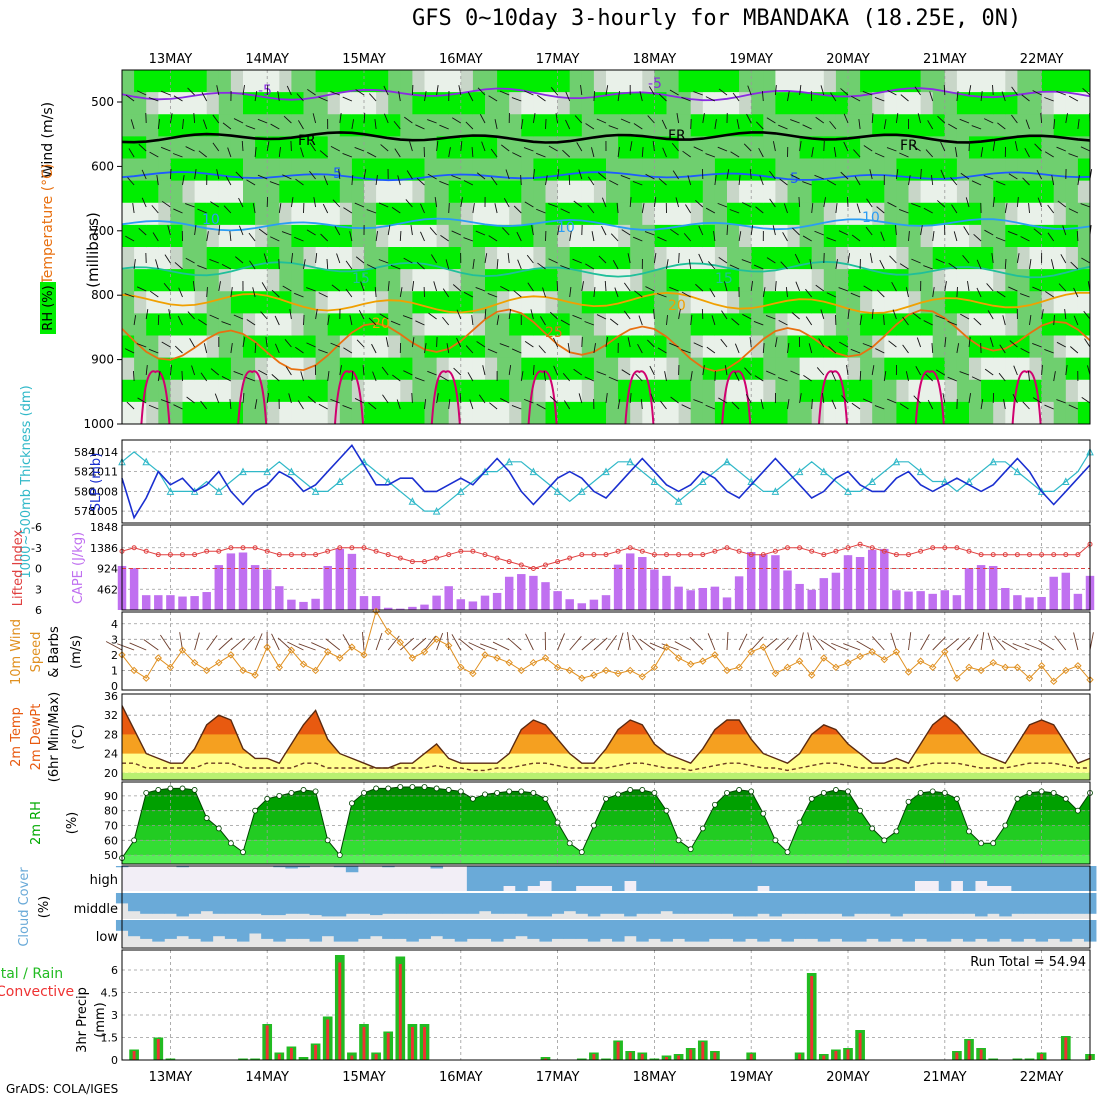 The width and height of the screenshot is (1100, 1100). I want to click on temp2m-unit: (°C), so click(78, 737).